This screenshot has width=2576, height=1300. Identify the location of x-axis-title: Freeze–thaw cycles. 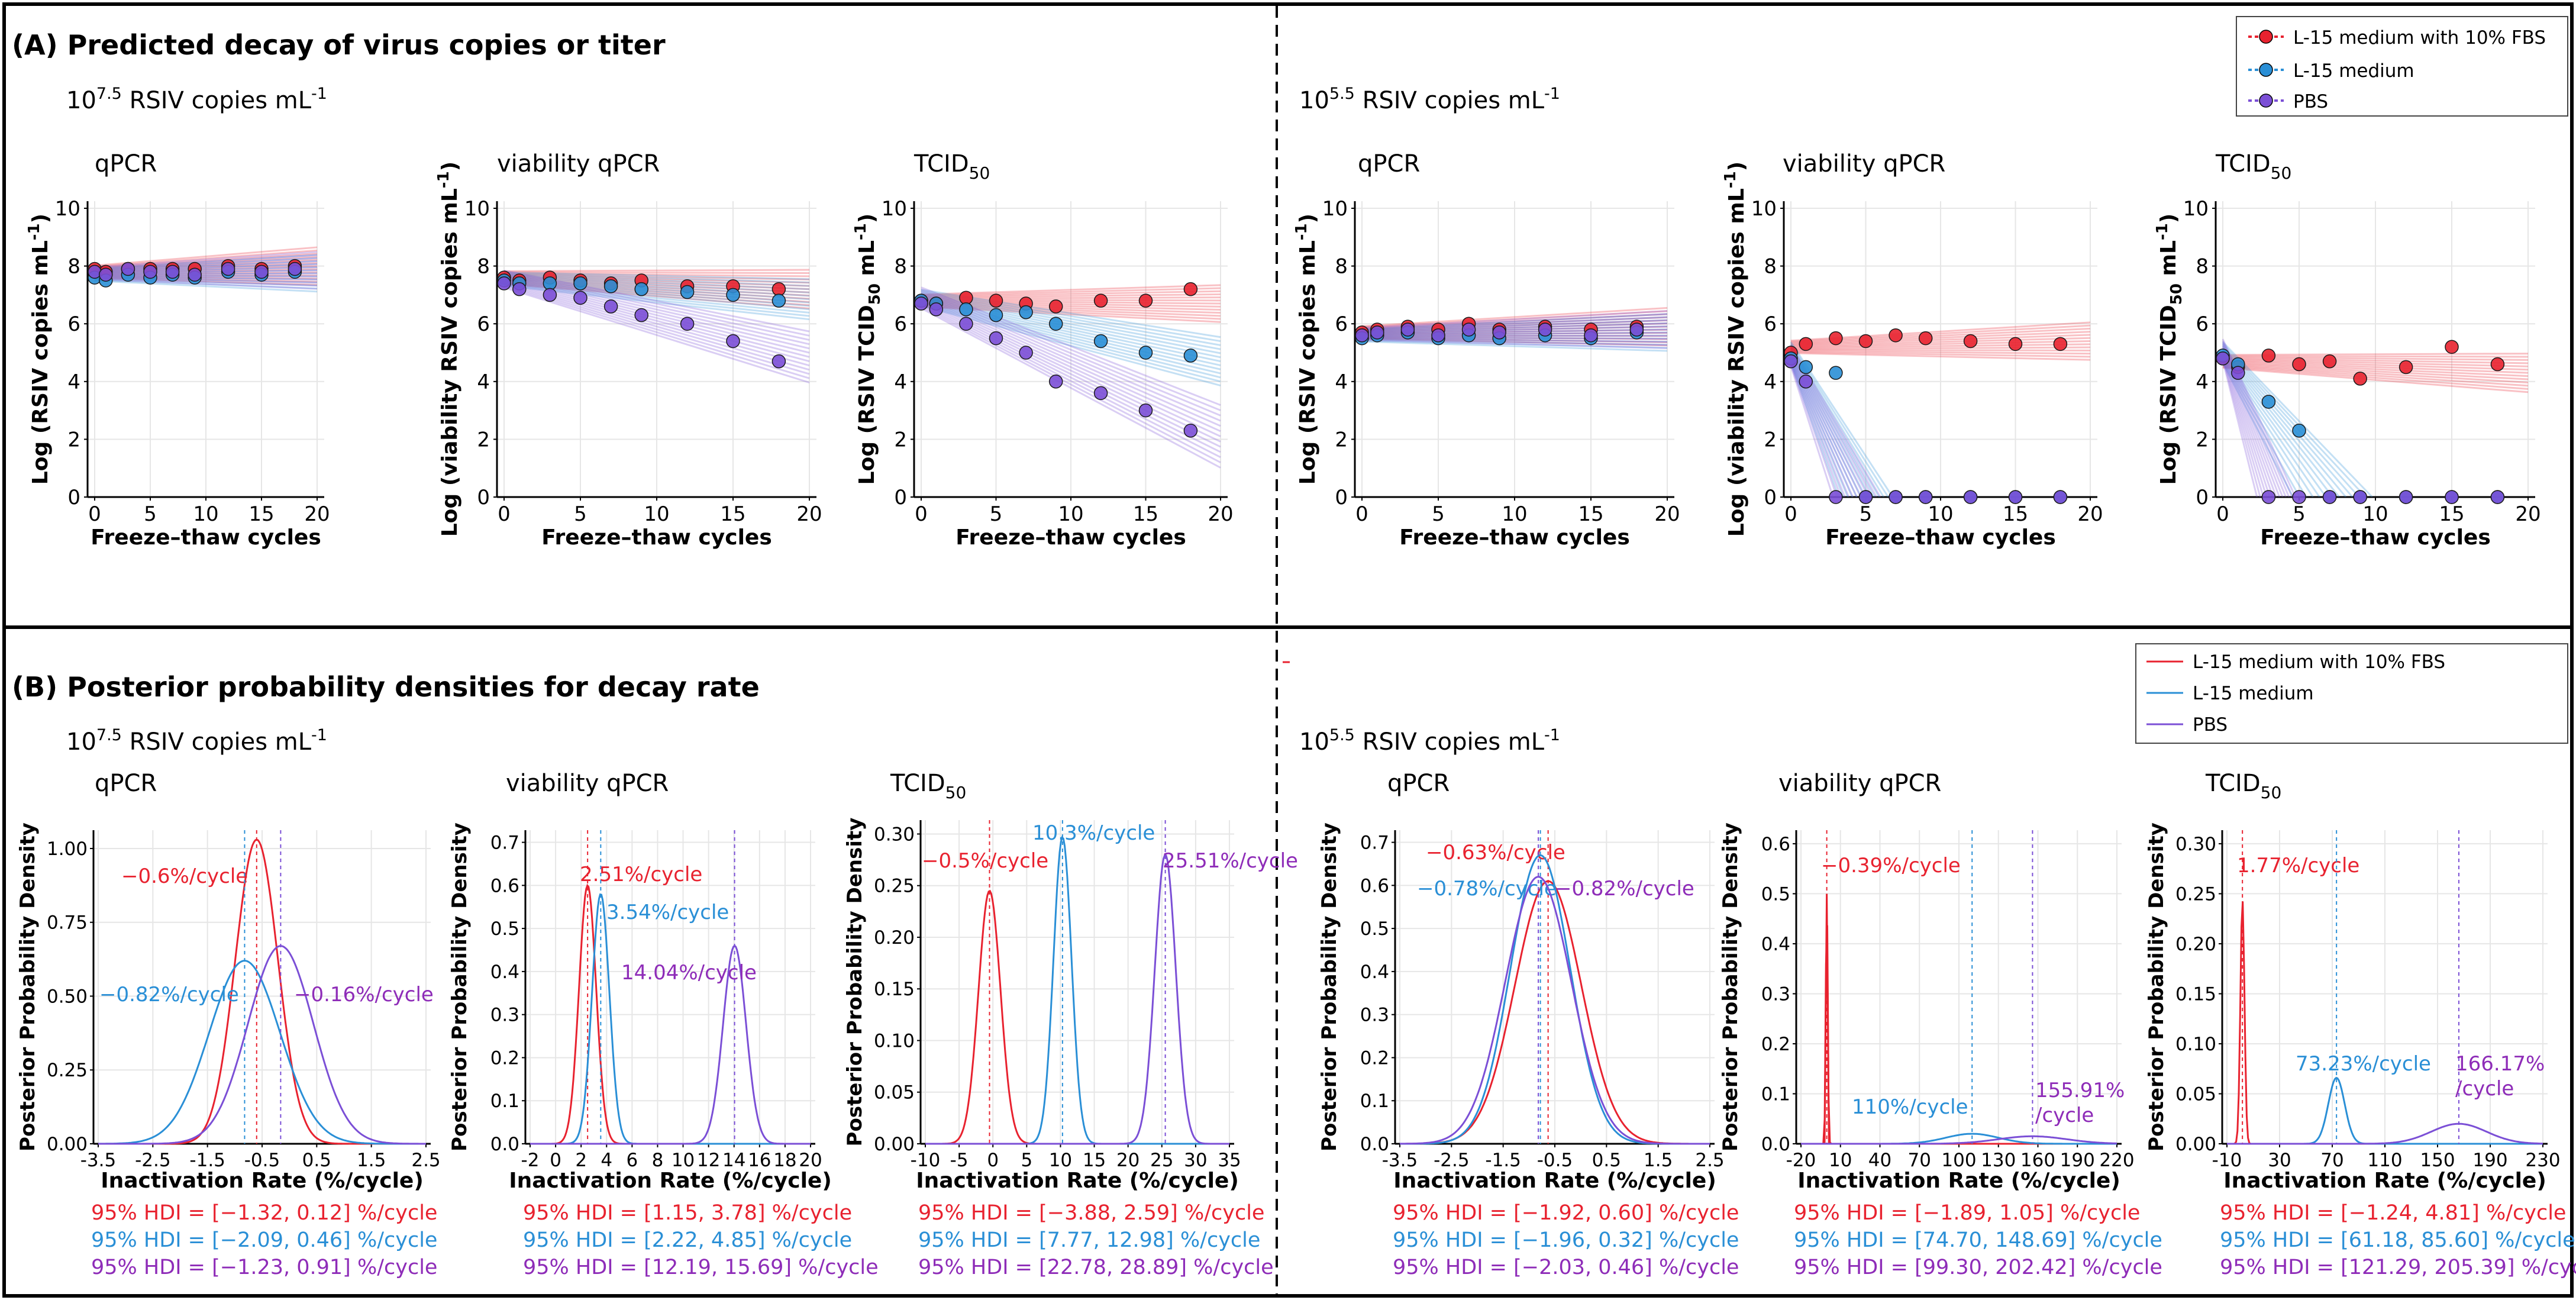
(1070, 537).